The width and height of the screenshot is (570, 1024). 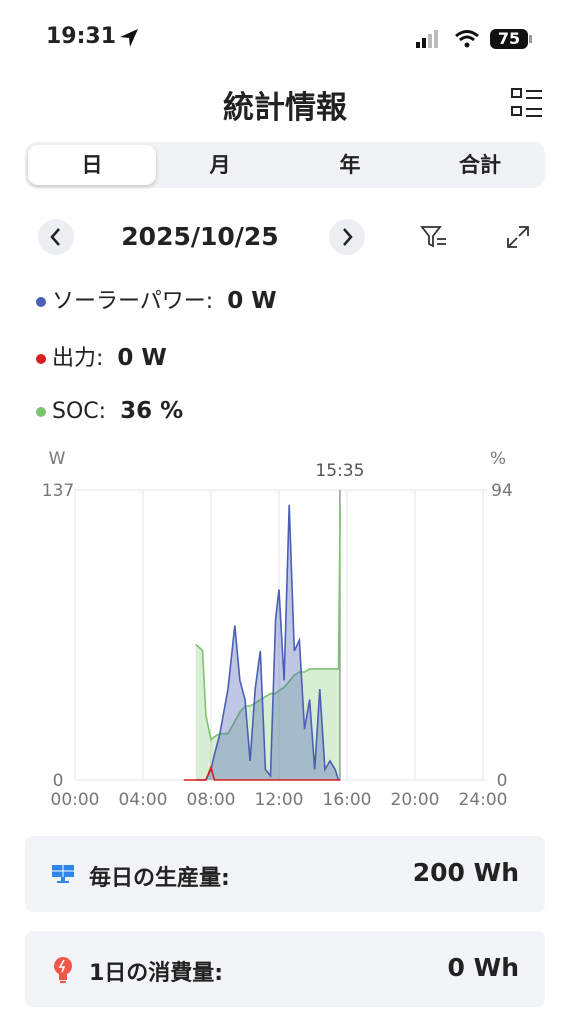 What do you see at coordinates (57, 459) in the screenshot?
I see `y-unit: W` at bounding box center [57, 459].